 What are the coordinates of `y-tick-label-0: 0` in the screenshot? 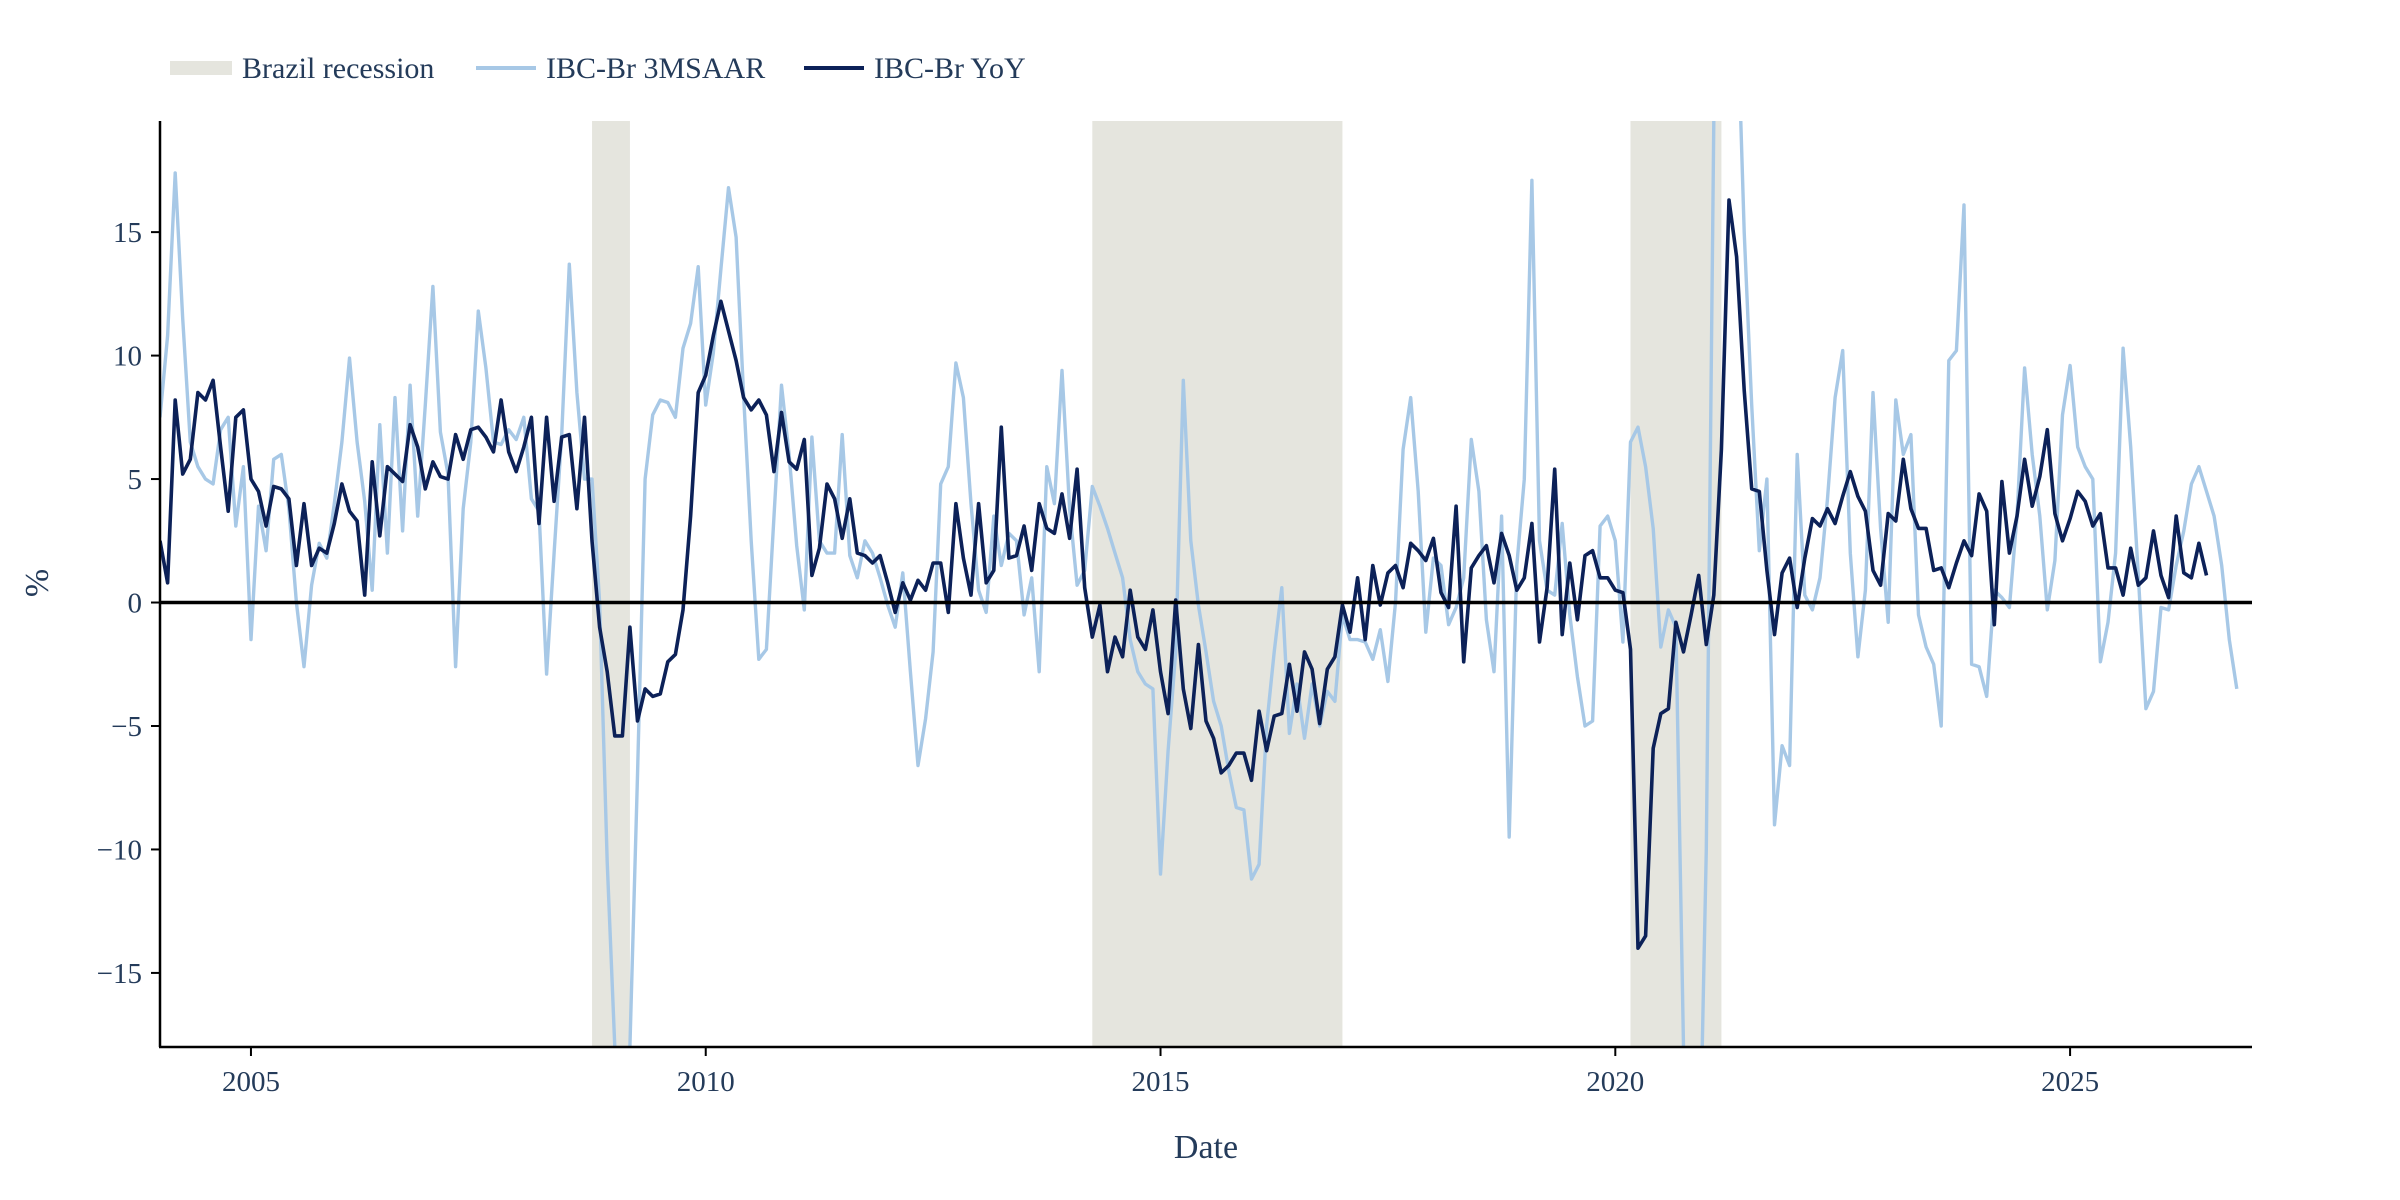 It's located at (135, 604).